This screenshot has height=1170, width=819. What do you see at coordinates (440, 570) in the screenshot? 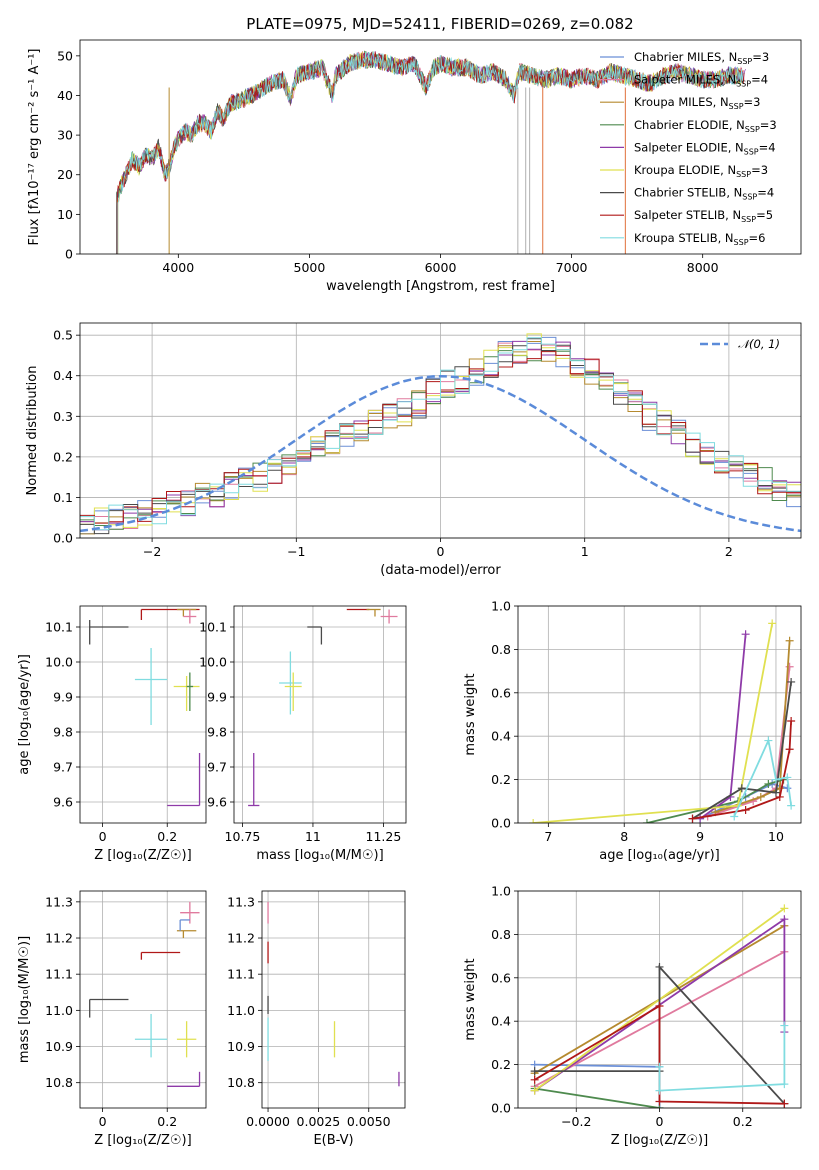
I see `residuals-xlabel: (data-model)/error` at bounding box center [440, 570].